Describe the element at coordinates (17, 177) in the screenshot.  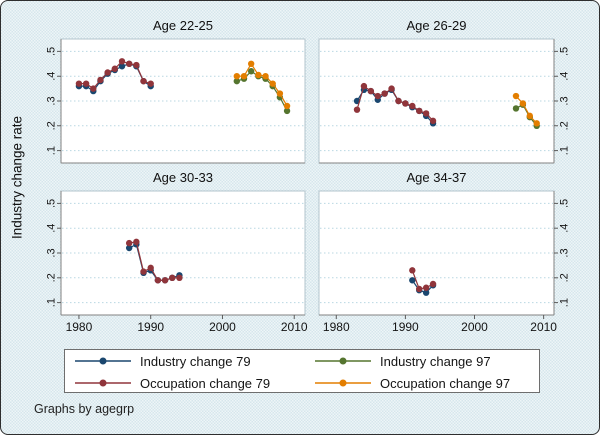
I see `y-axis-title: Industry change rate` at that location.